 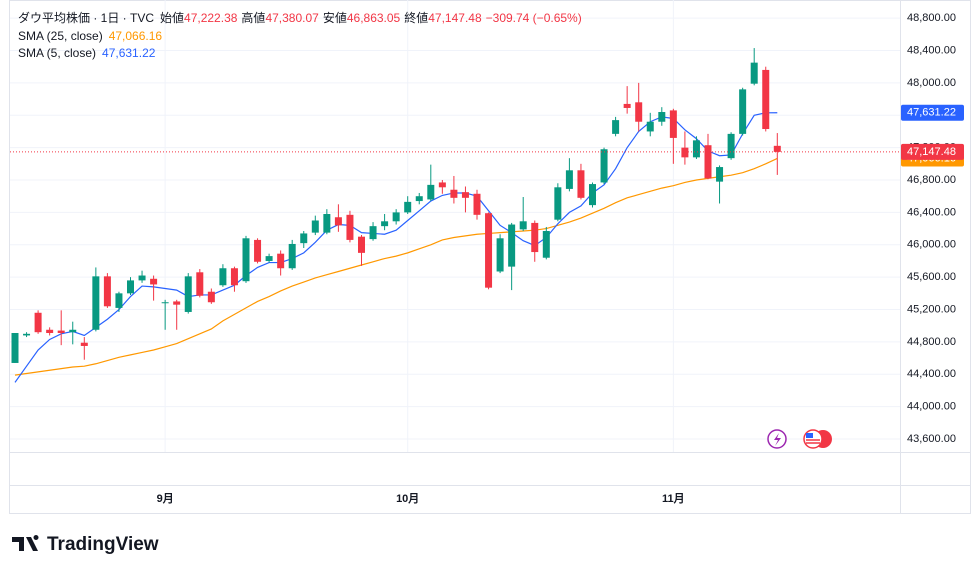 What do you see at coordinates (809, 435) in the screenshot?
I see `flag-canton` at bounding box center [809, 435].